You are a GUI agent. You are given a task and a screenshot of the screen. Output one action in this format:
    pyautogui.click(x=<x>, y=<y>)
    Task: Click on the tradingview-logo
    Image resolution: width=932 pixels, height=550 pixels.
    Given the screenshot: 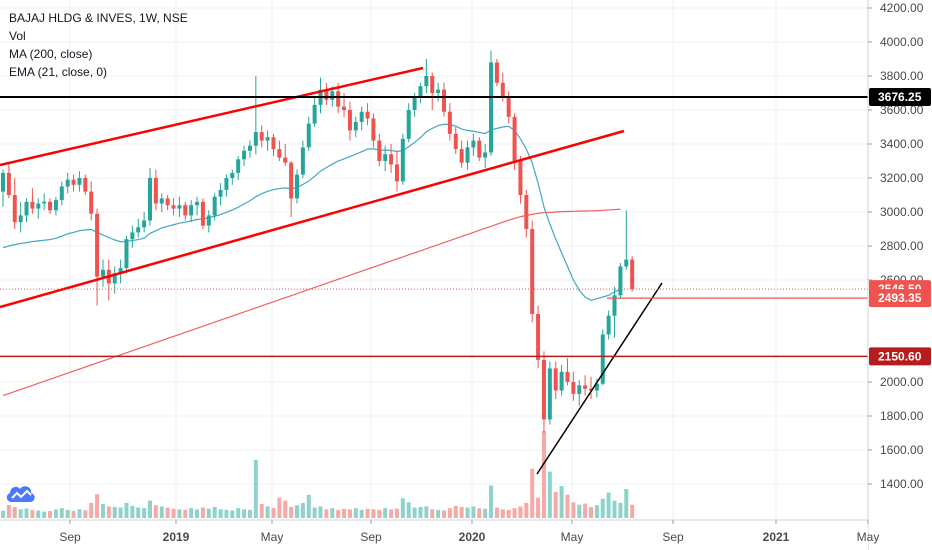 What is the action you would take?
    pyautogui.click(x=21, y=493)
    